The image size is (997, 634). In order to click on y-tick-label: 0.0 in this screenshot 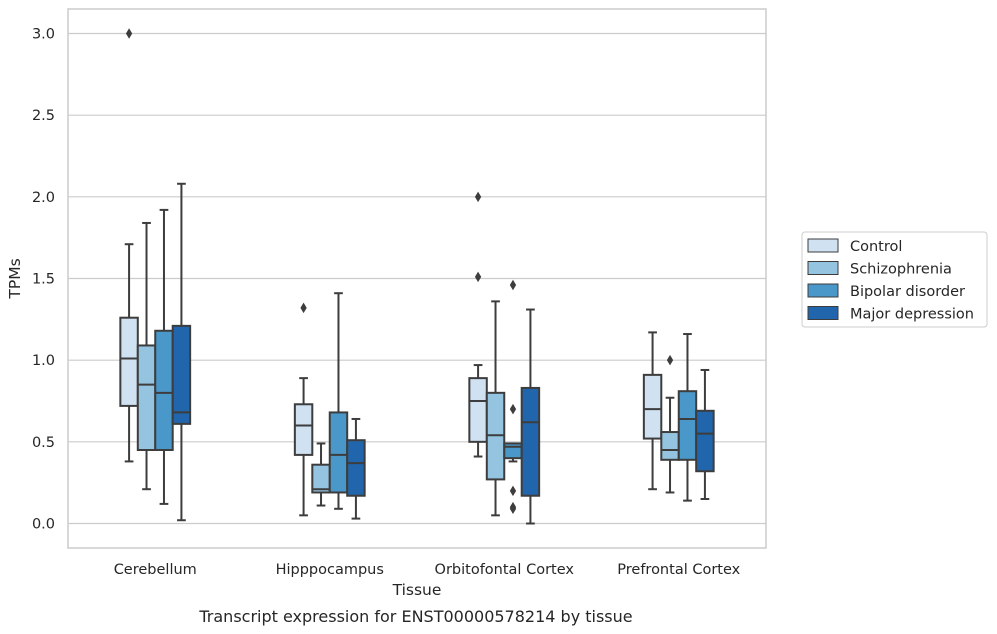, I will do `click(43, 525)`.